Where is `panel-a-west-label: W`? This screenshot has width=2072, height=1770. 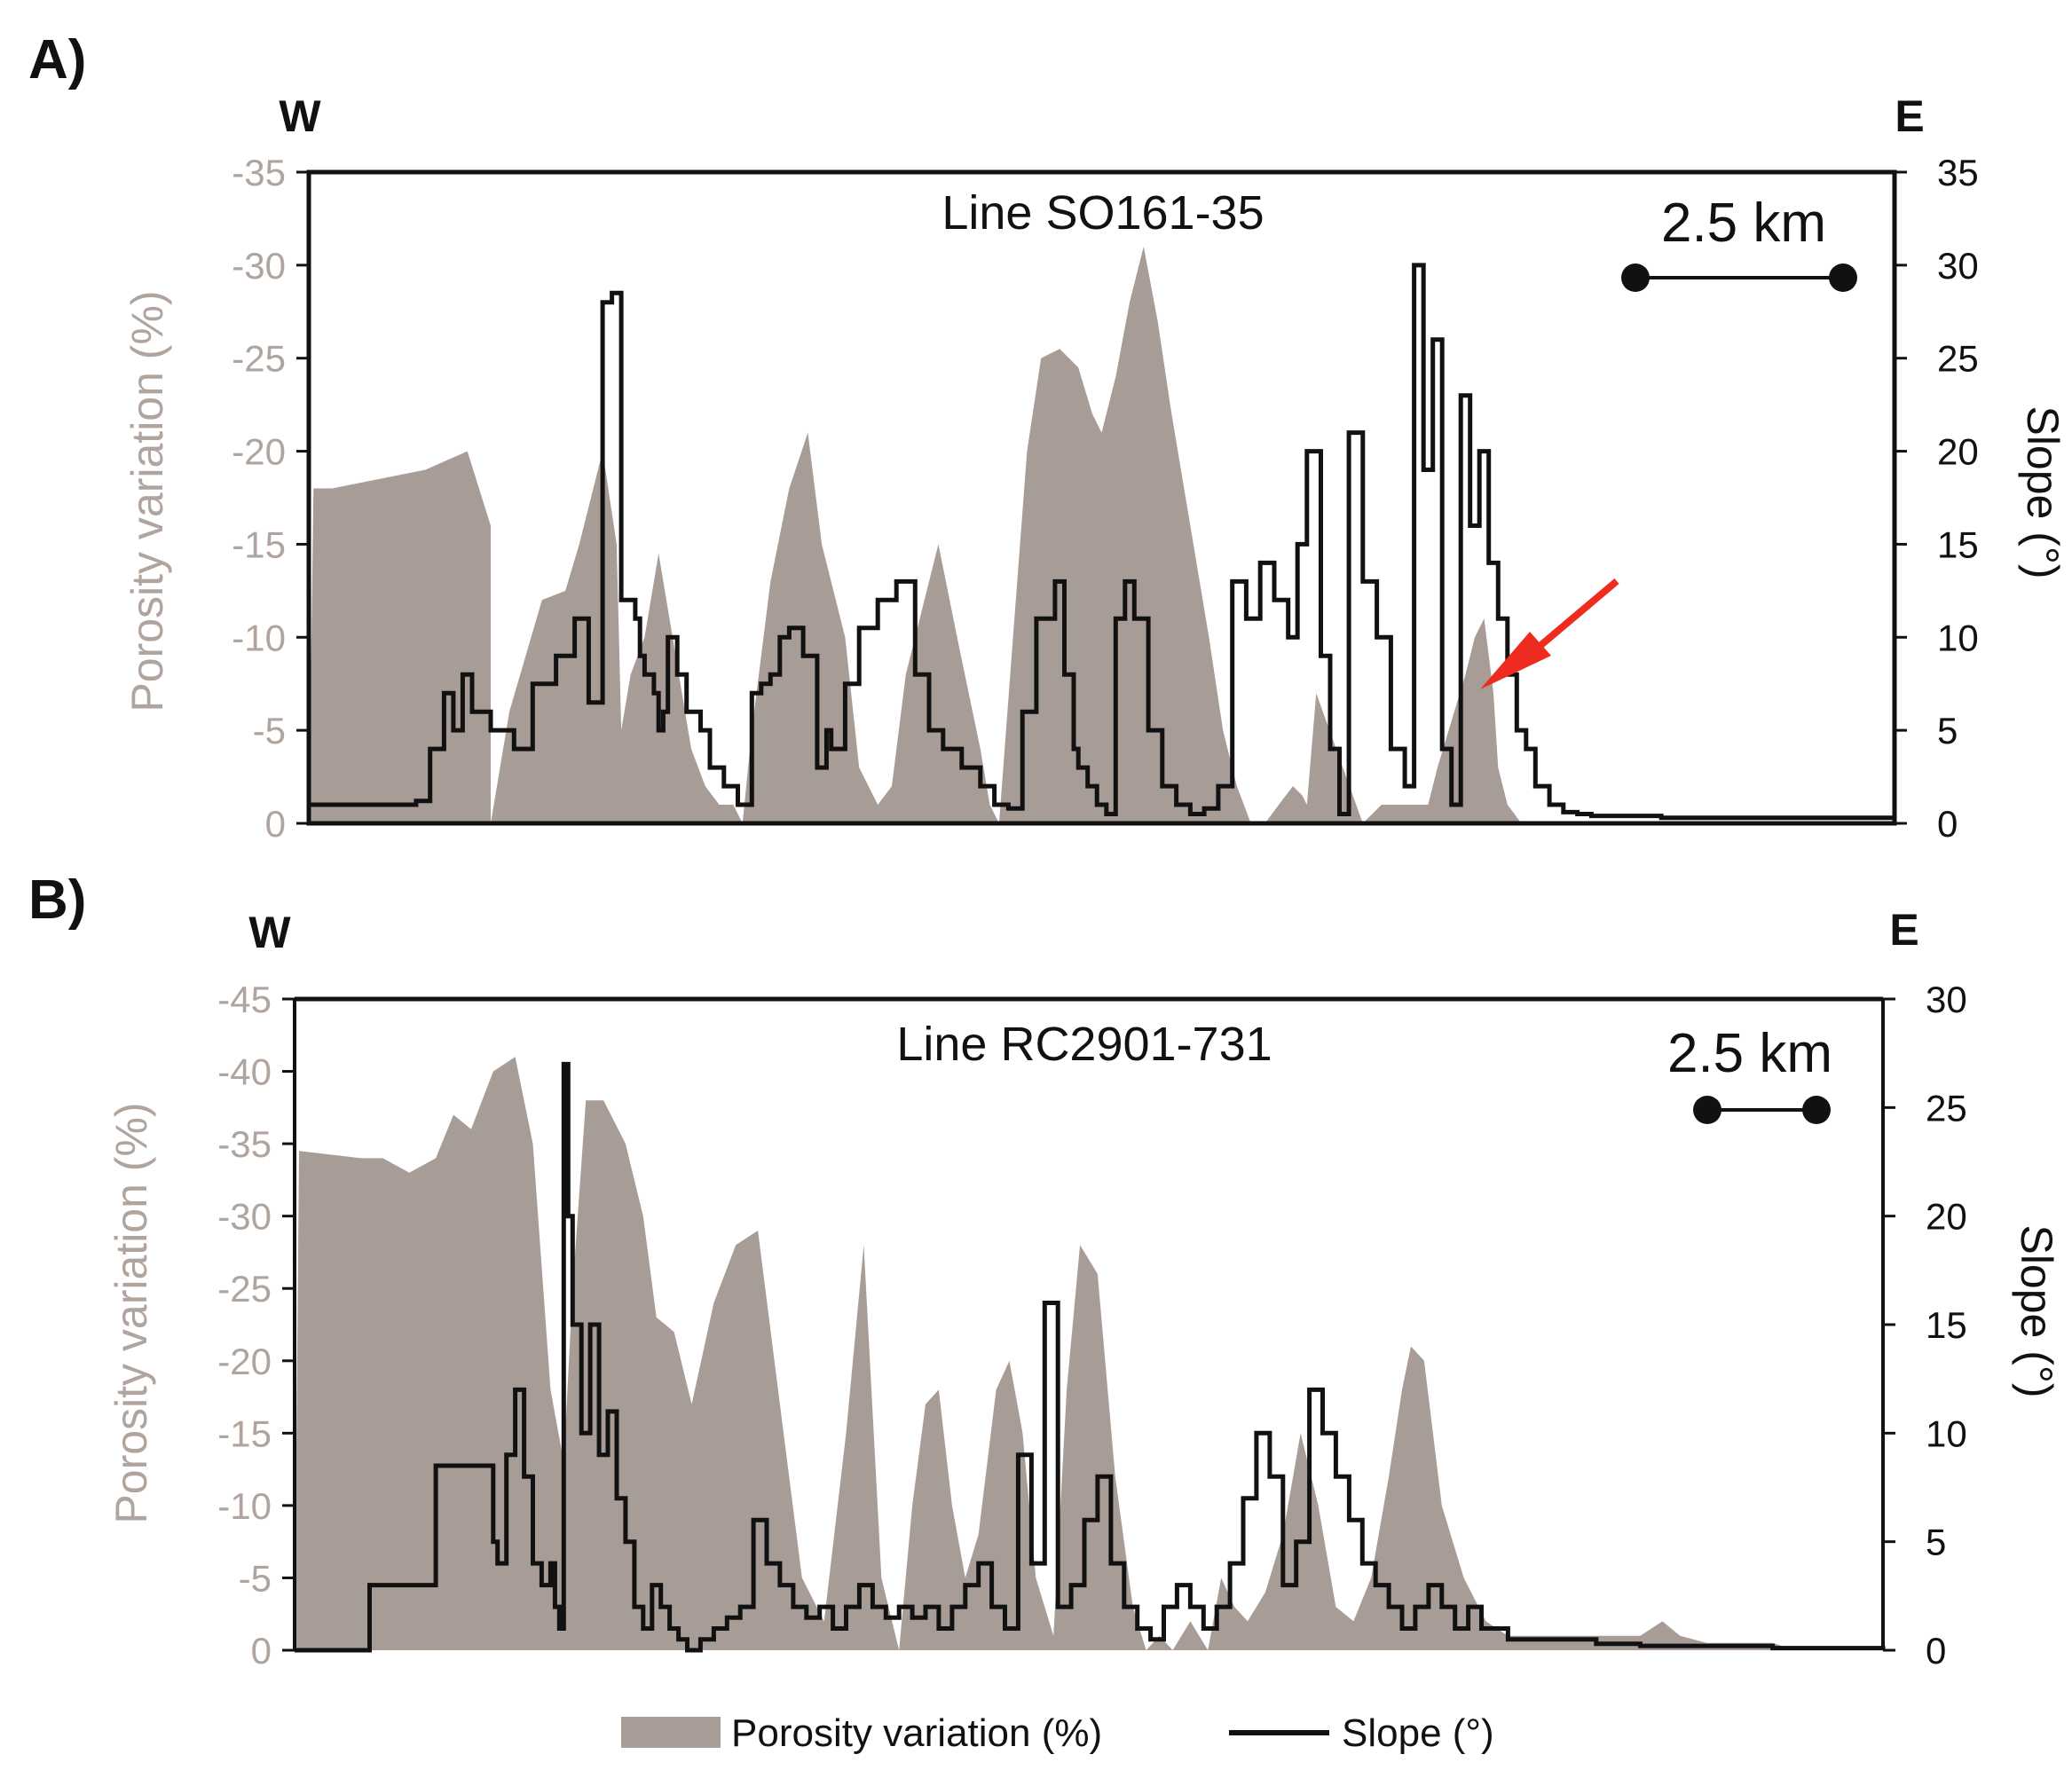
panel-a-west-label: W is located at coordinates (300, 116).